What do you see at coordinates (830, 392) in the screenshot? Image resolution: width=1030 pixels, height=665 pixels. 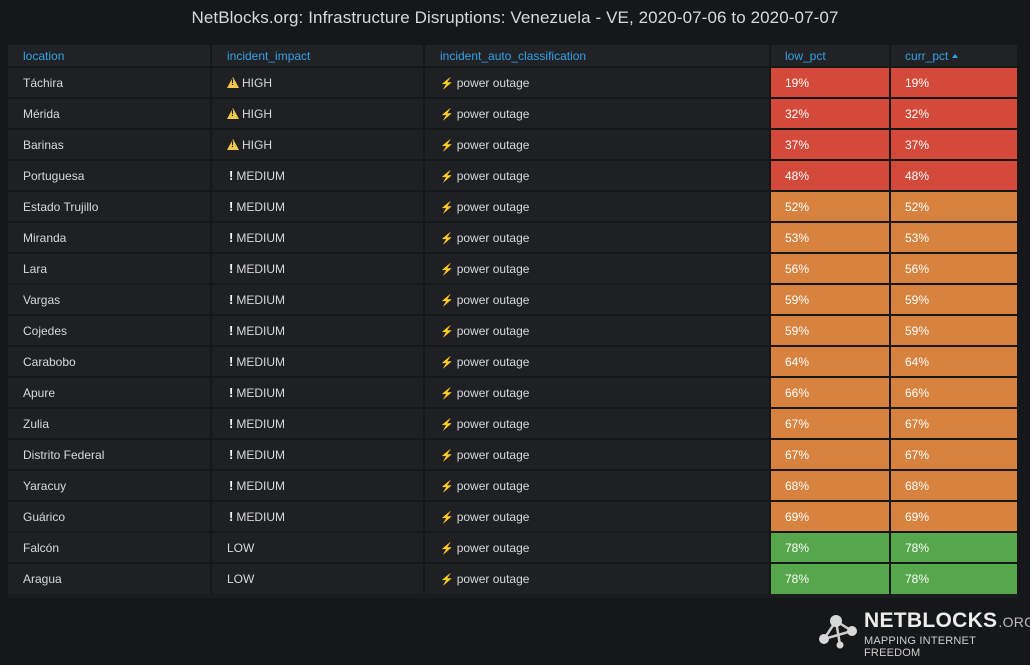 I see `cell-low-pct: 66%` at bounding box center [830, 392].